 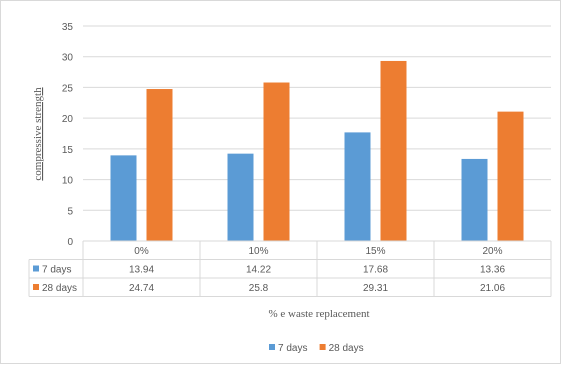 What do you see at coordinates (258, 270) in the screenshot?
I see `data-label: 14.22` at bounding box center [258, 270].